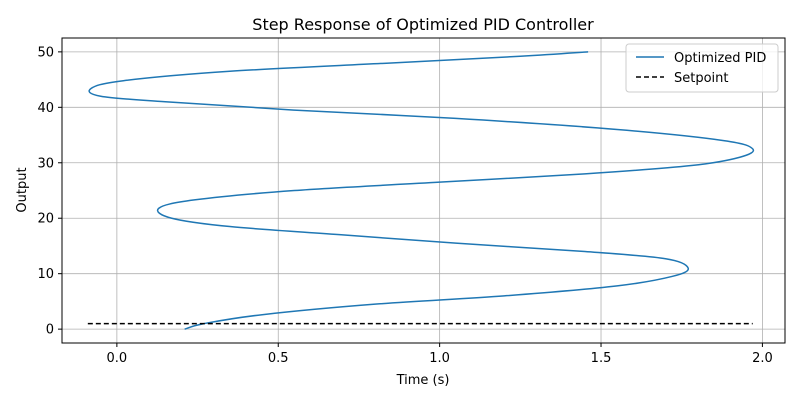 The width and height of the screenshot is (800, 400). What do you see at coordinates (701, 78) in the screenshot?
I see `legend-label-setpoint: Setpoint` at bounding box center [701, 78].